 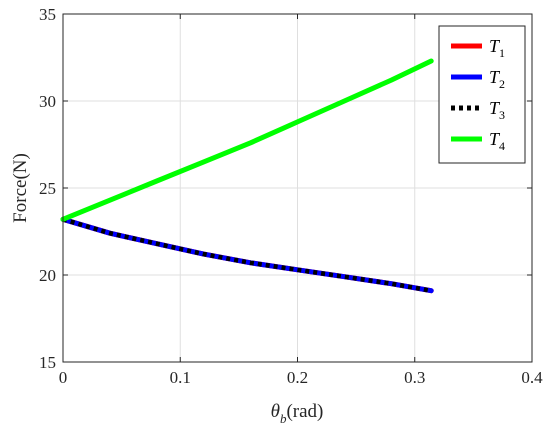 I want to click on legend-label-t2: T2, so click(x=497, y=79).